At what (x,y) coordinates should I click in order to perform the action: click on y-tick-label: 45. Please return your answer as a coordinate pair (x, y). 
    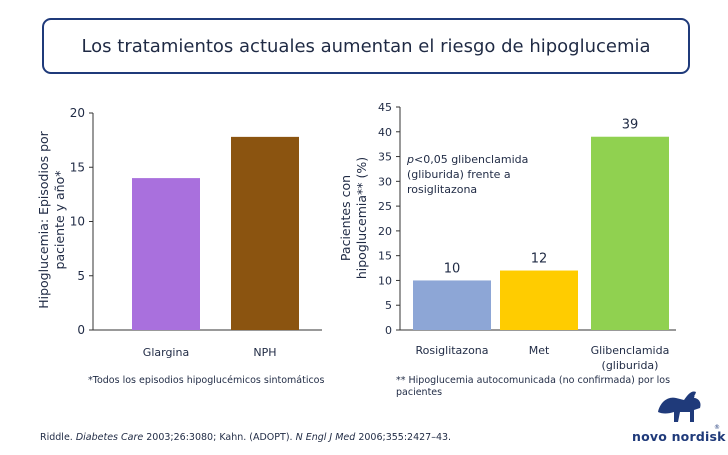
    Looking at the image, I should click on (385, 107).